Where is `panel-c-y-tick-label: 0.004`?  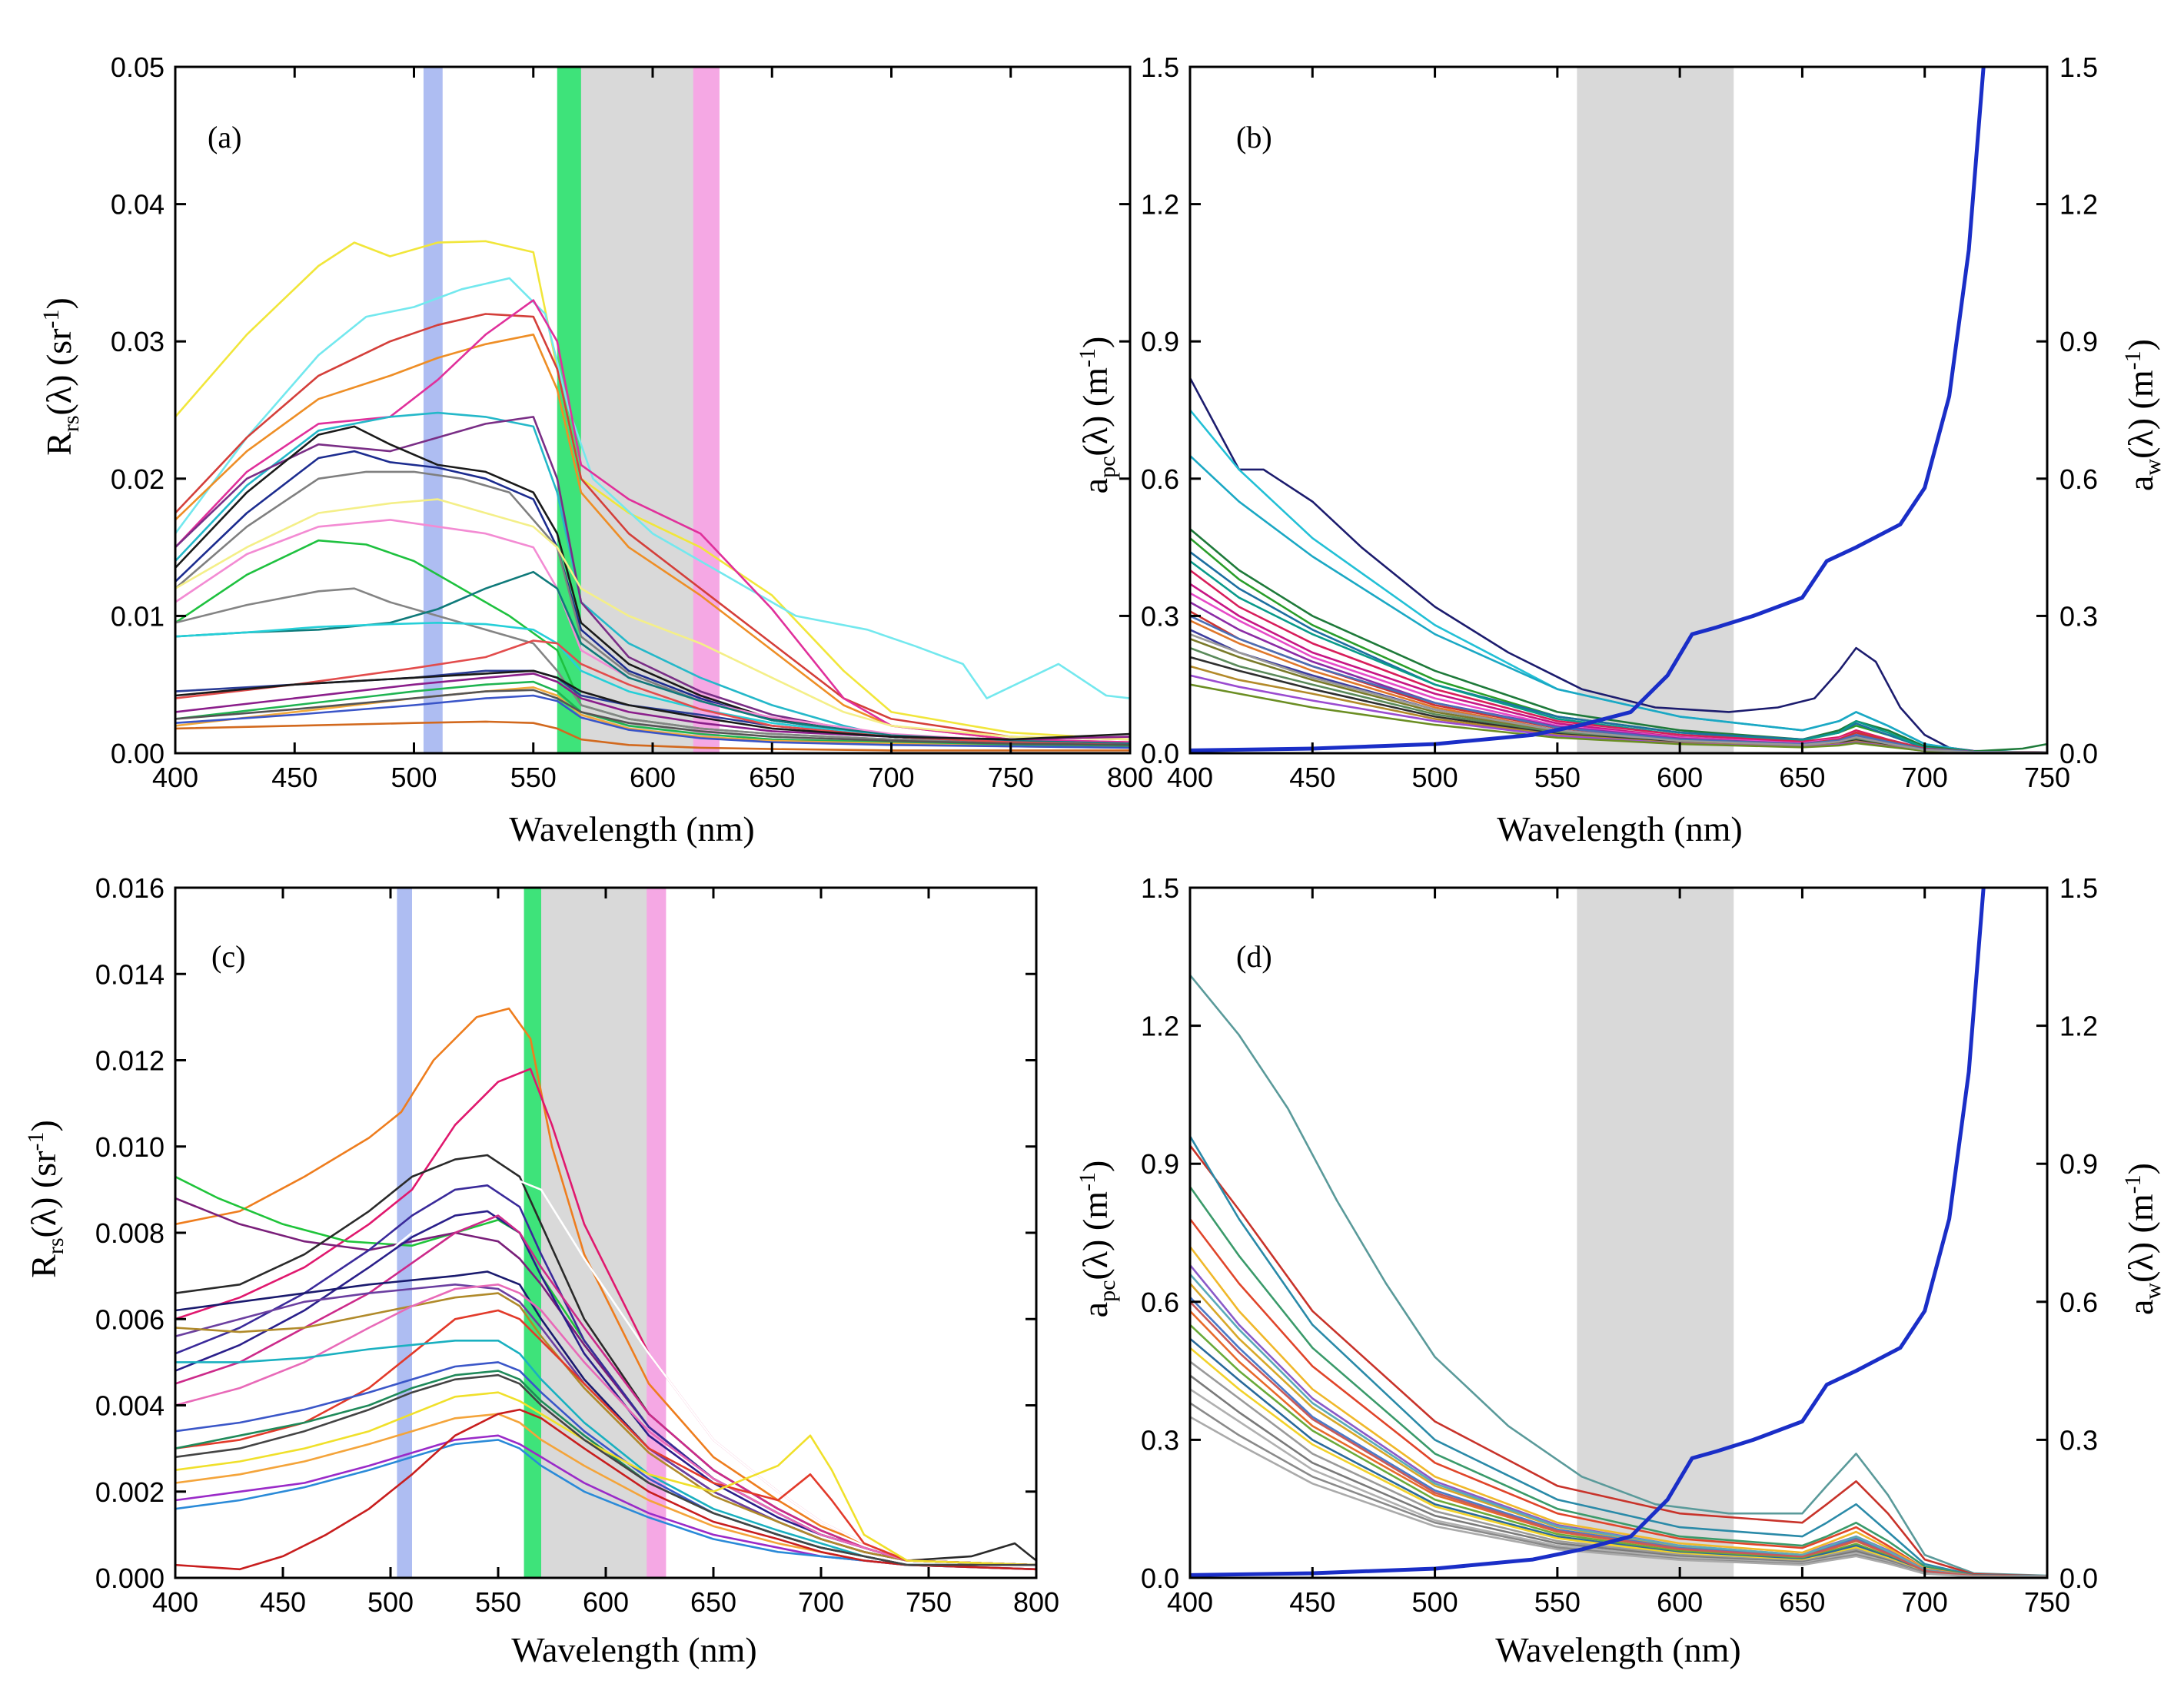
panel-c-y-tick-label: 0.004 is located at coordinates (130, 1406).